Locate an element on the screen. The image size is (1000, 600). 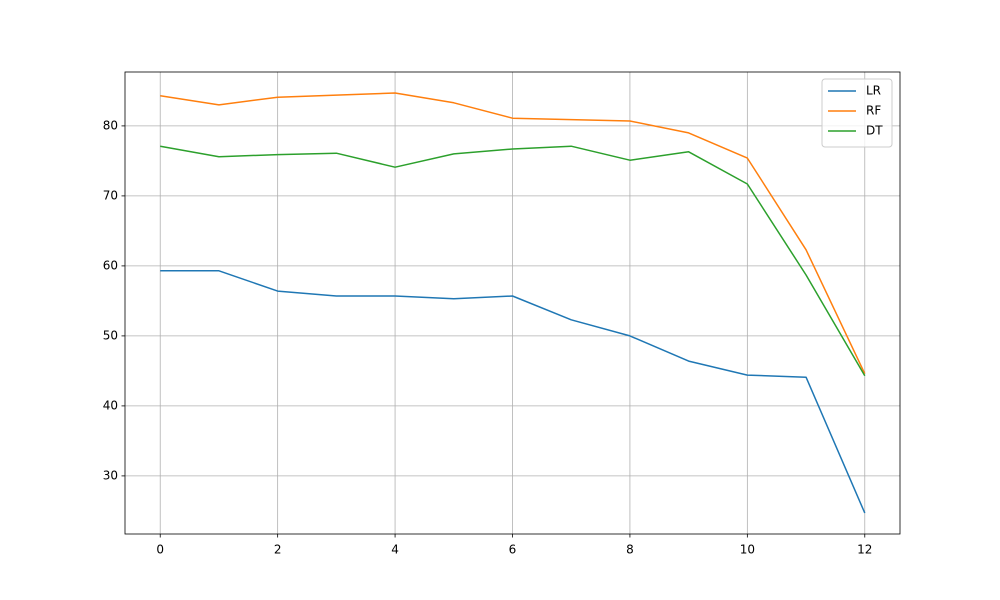
legend-label: LR is located at coordinates (873, 91).